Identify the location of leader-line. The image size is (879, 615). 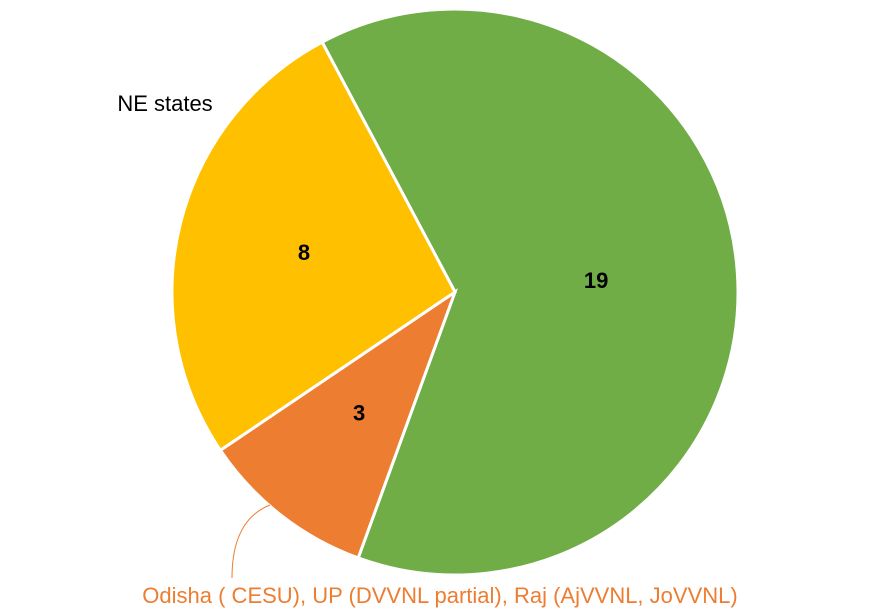
(251, 541).